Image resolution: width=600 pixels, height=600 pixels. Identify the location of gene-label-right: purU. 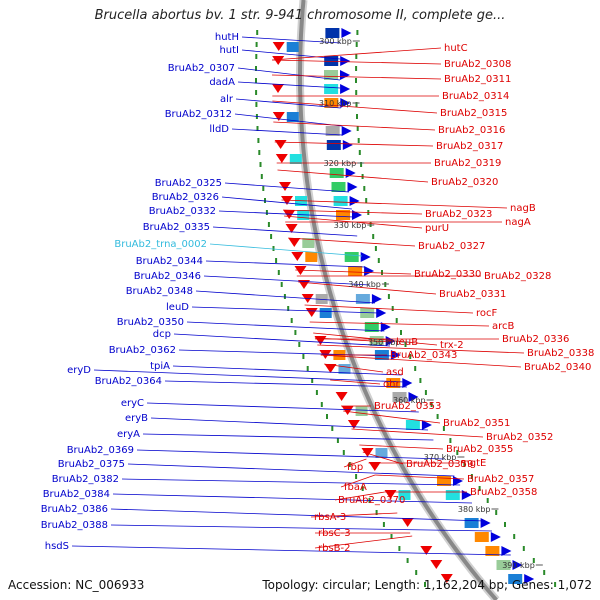
(437, 228).